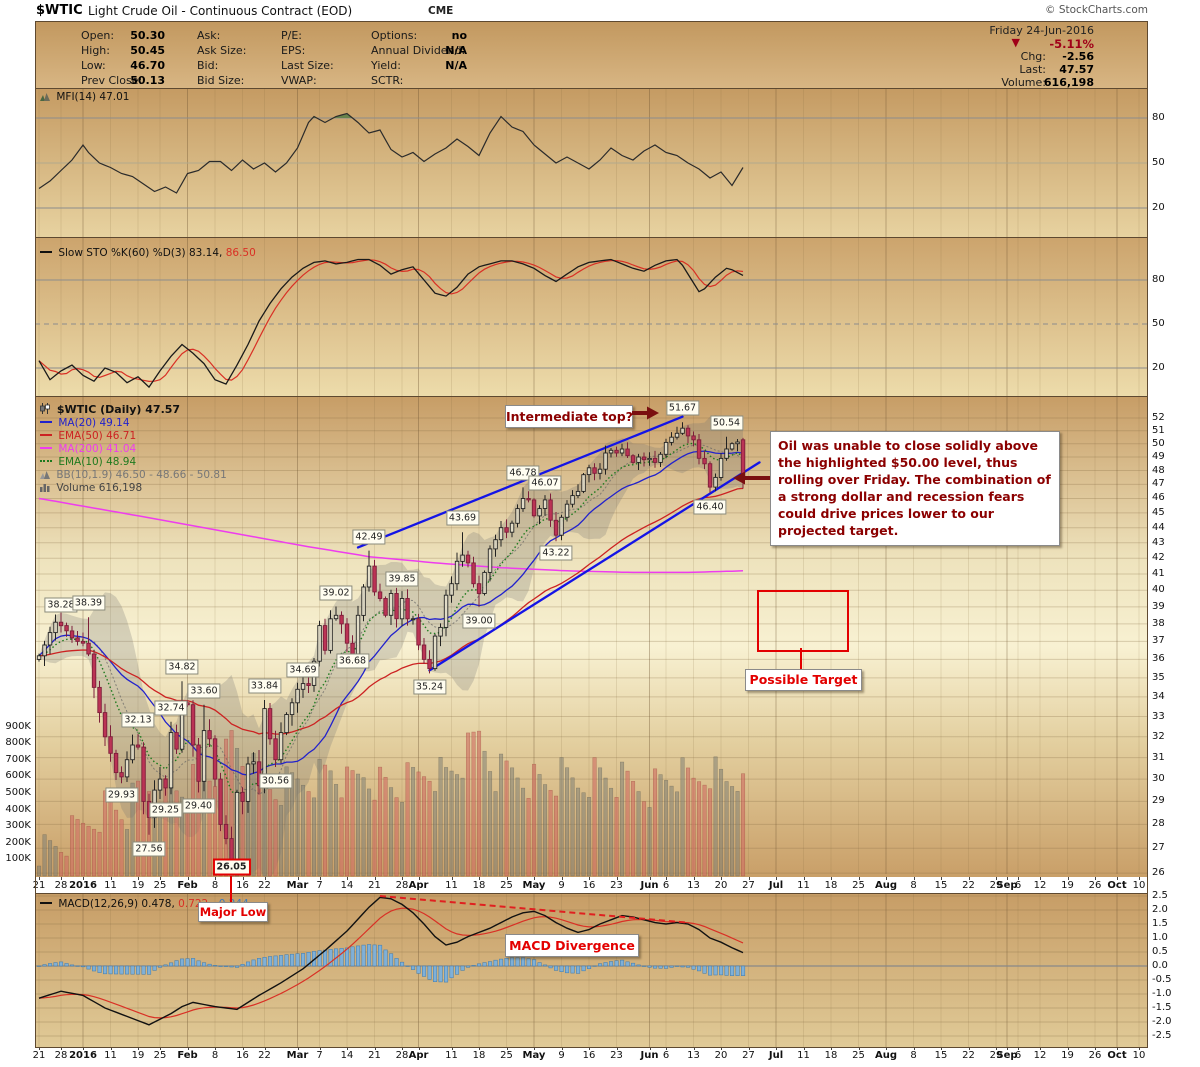 The image size is (1200, 1067). I want to click on sto-line-icon, so click(46, 252).